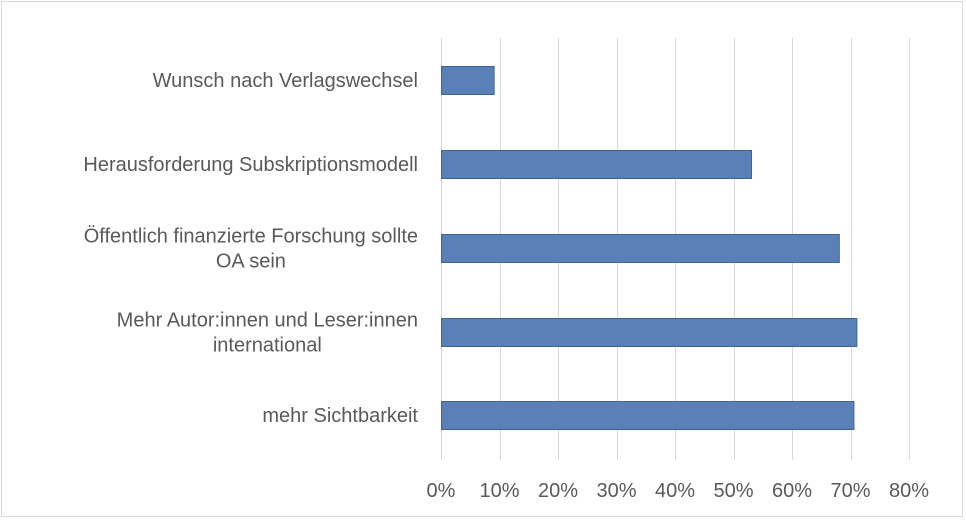 The image size is (966, 520). Describe the element at coordinates (850, 491) in the screenshot. I see `x-tick-label: 70%` at that location.